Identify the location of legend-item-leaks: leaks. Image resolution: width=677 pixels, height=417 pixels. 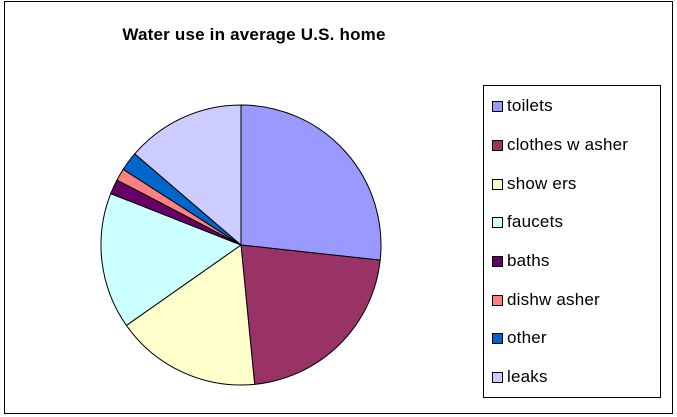
(520, 377).